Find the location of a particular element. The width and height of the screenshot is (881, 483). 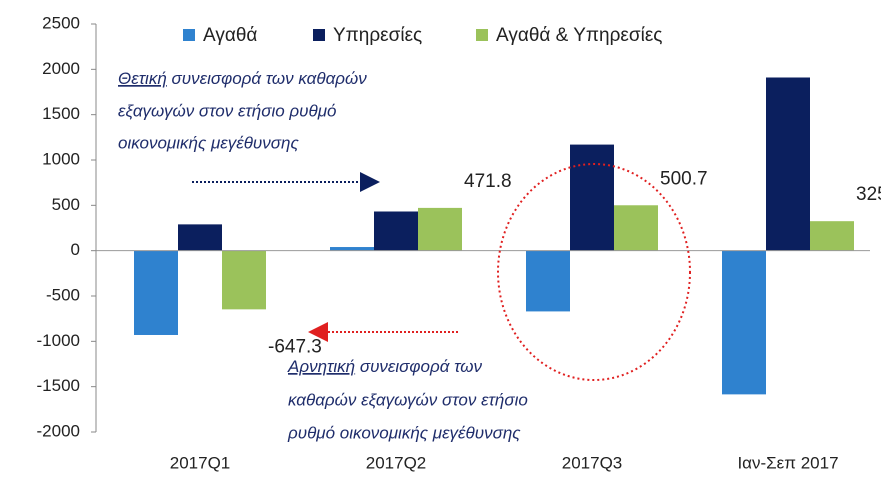

y-tick-label: 1000 is located at coordinates (61, 158).